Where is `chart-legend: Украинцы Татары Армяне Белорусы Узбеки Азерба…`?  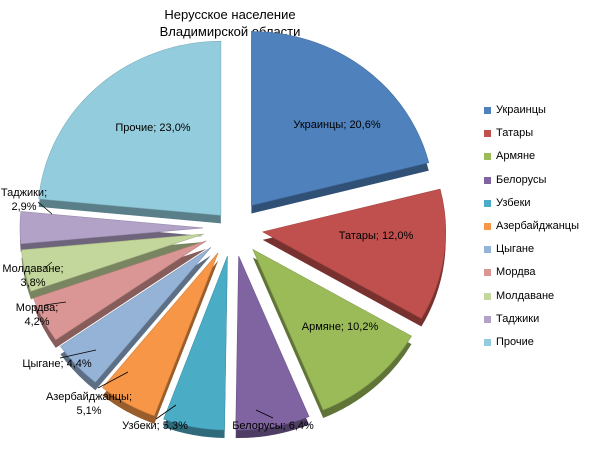 chart-legend: Украинцы Татары Армяне Белорусы Узбеки Азерба… is located at coordinates (536, 231).